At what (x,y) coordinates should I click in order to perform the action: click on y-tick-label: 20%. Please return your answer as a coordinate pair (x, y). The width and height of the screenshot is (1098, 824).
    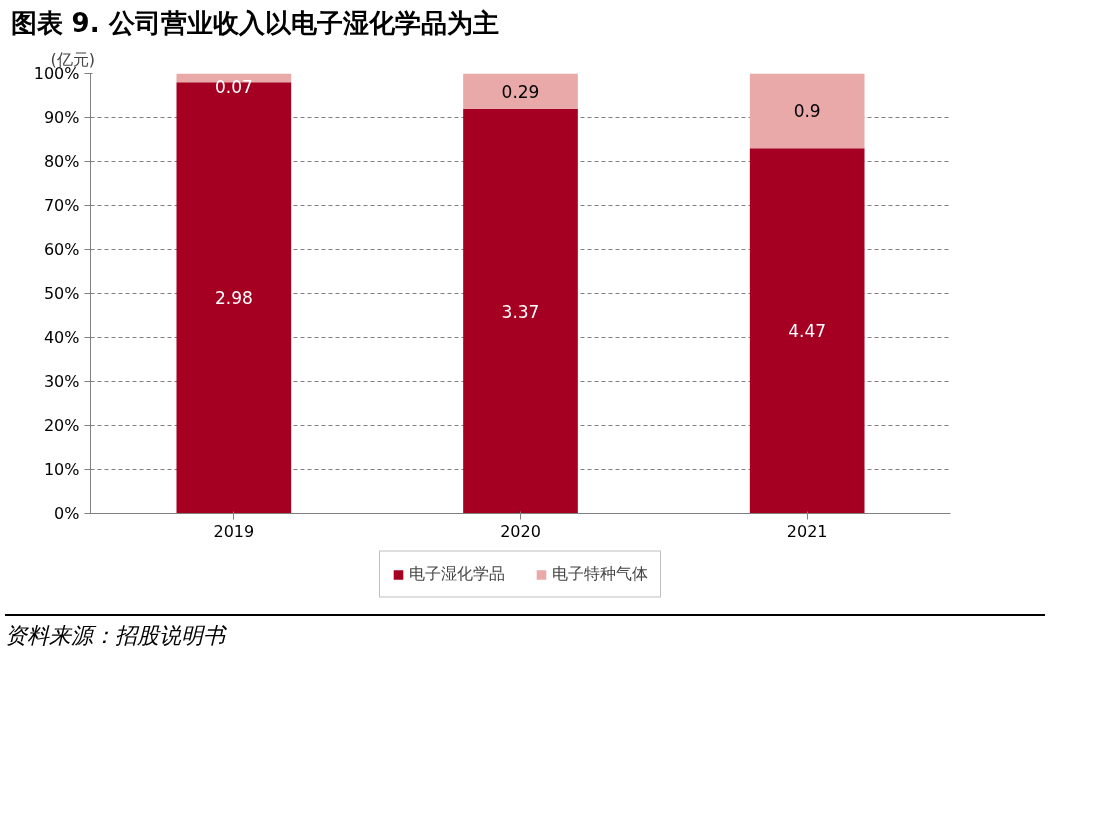
    Looking at the image, I should click on (61, 425).